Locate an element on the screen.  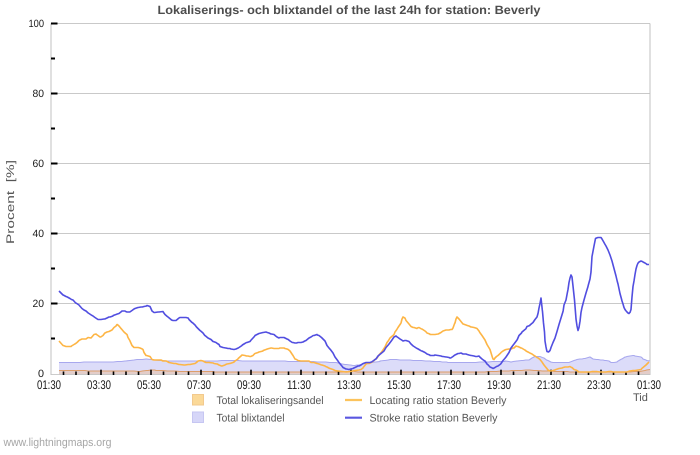
svg-text: 80 is located at coordinates (39, 94).